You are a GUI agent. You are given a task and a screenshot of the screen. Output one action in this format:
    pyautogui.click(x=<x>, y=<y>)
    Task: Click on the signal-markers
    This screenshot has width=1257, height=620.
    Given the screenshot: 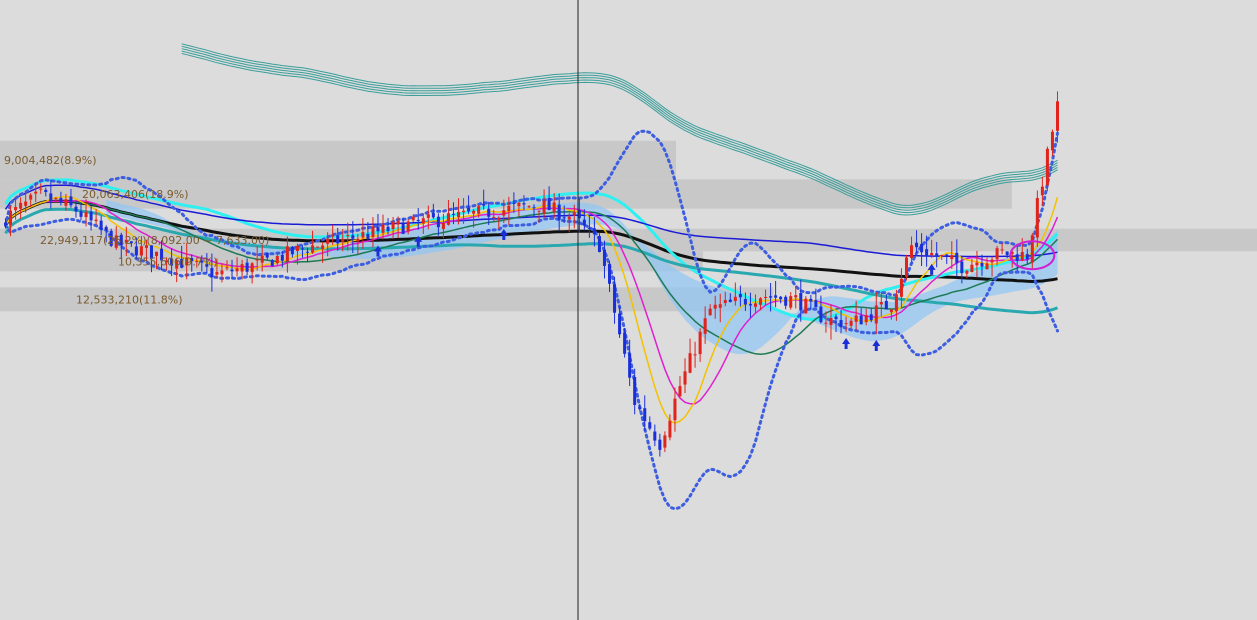 What is the action you would take?
    pyautogui.click(x=654, y=290)
    